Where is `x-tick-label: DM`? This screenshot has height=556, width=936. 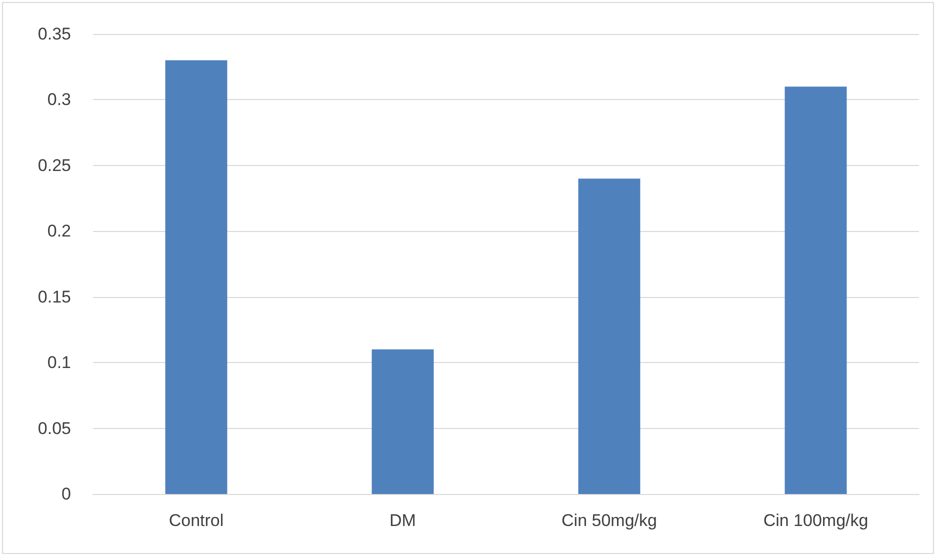 x-tick-label: DM is located at coordinates (403, 520).